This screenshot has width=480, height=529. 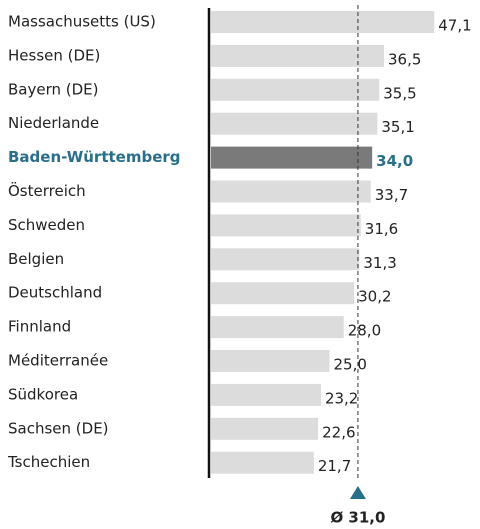 What do you see at coordinates (39, 327) in the screenshot?
I see `category-label: Finnland` at bounding box center [39, 327].